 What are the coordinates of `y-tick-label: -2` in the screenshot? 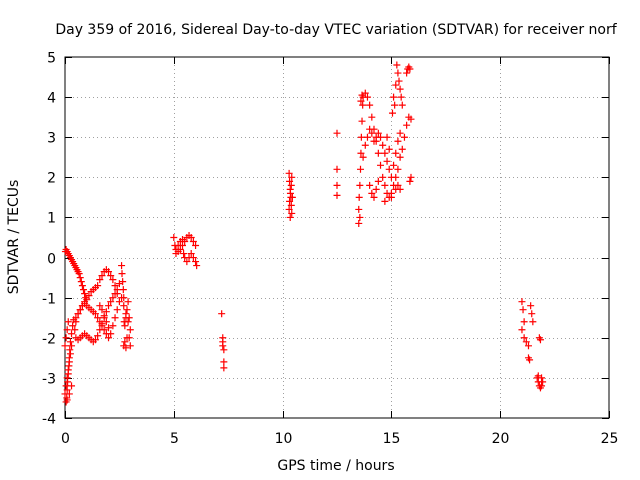 It's located at (49, 340).